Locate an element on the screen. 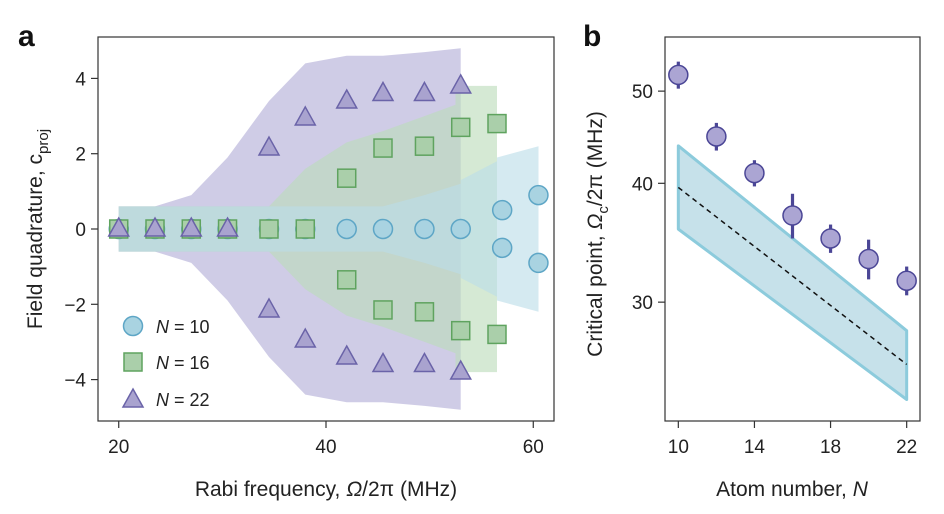 Image resolution: width=944 pixels, height=514 pixels. panel-a-xlabel-symbol: Ω is located at coordinates (354, 489).